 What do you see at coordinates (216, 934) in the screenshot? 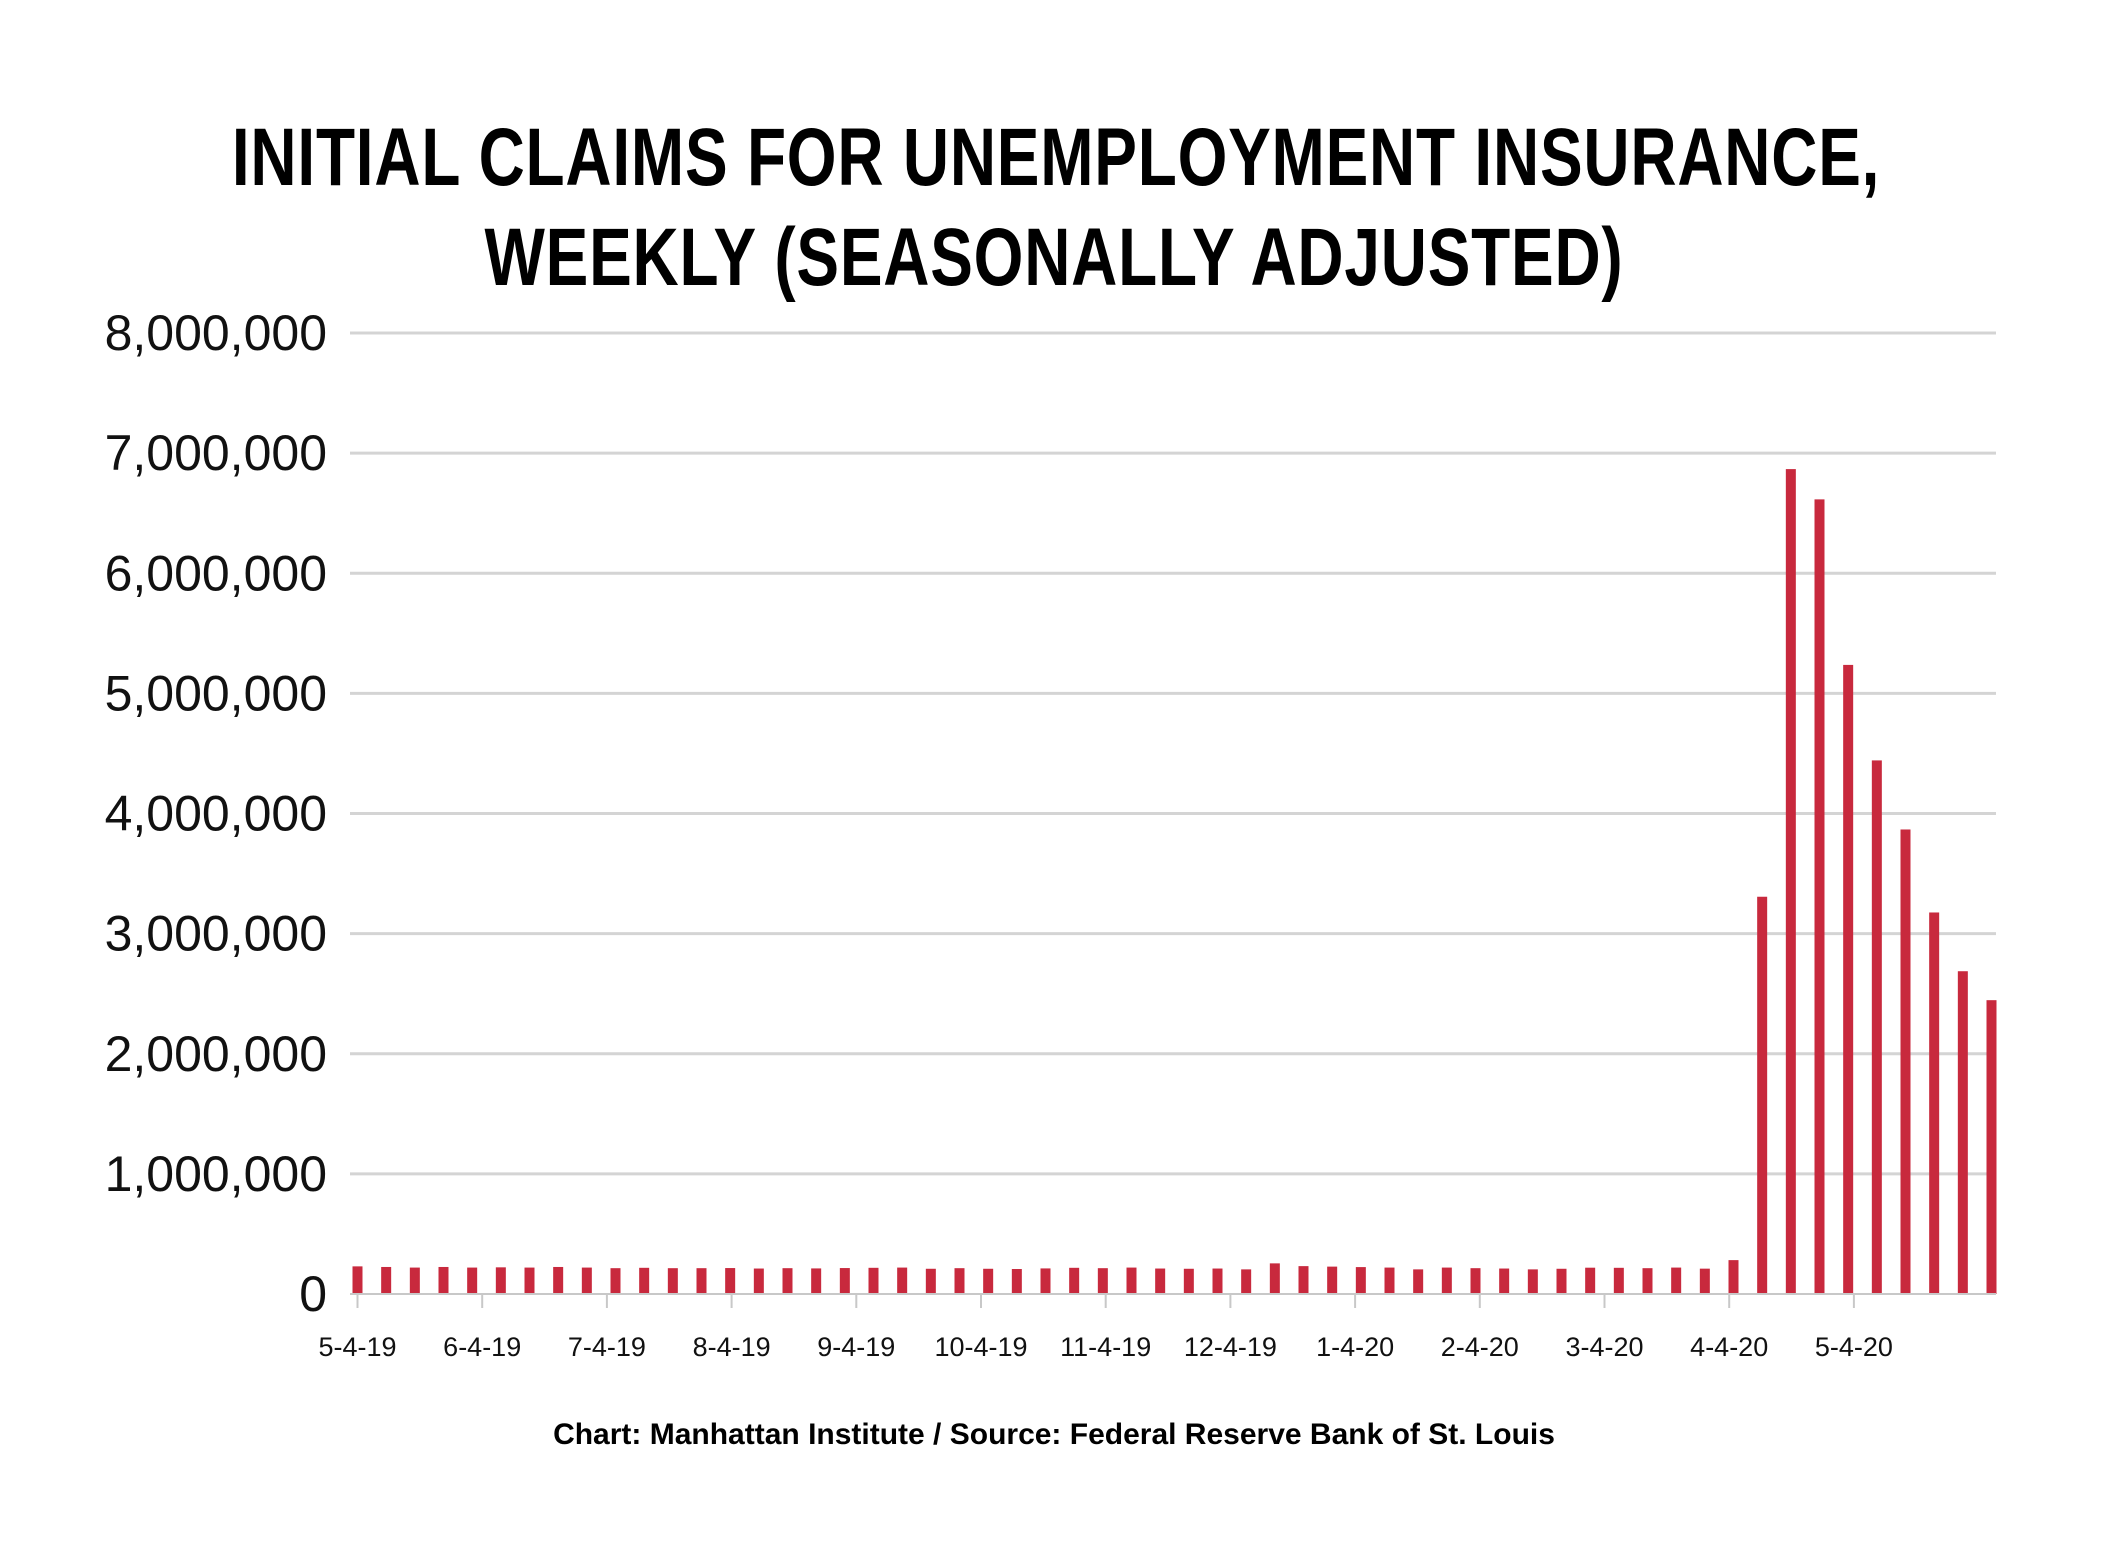
I see `y-tick-label: 3,000,000` at bounding box center [216, 934].